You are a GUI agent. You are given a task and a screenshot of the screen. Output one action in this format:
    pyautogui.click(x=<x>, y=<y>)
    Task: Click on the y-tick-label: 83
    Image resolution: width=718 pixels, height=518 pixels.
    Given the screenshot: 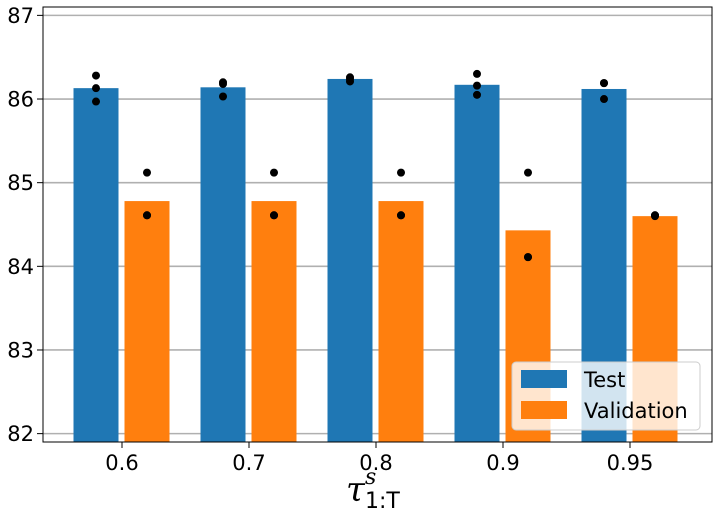 What is the action you would take?
    pyautogui.click(x=20, y=350)
    